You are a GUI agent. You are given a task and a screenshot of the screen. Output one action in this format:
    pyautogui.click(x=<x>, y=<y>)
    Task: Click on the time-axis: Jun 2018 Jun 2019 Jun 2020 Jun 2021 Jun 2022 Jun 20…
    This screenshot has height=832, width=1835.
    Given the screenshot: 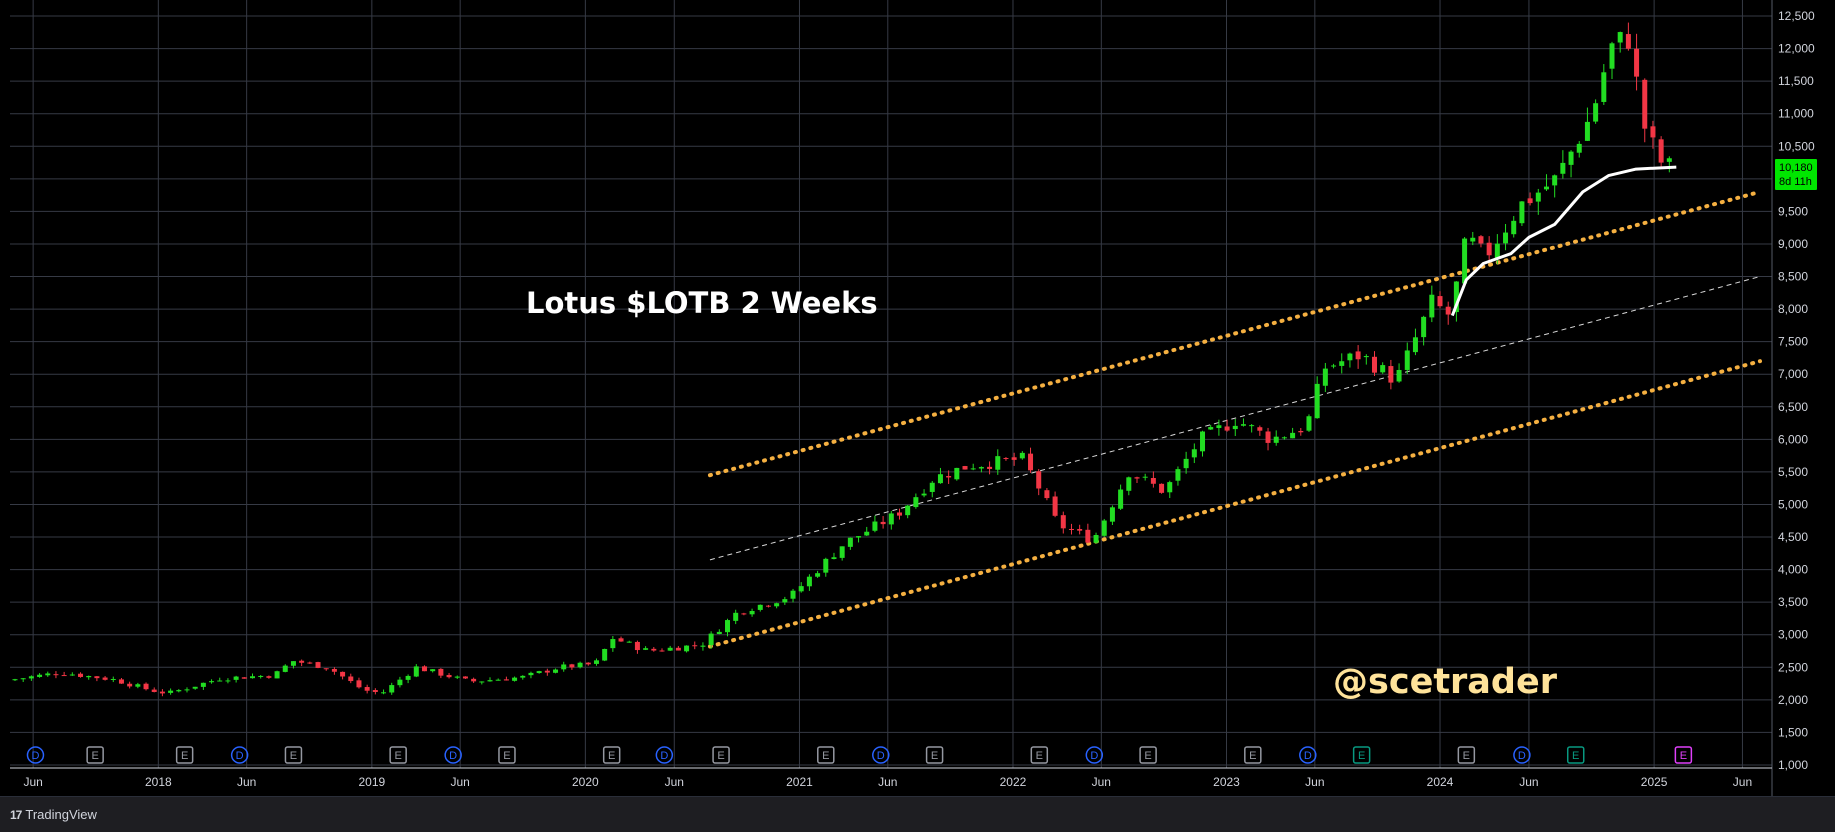 What is the action you would take?
    pyautogui.click(x=887, y=782)
    